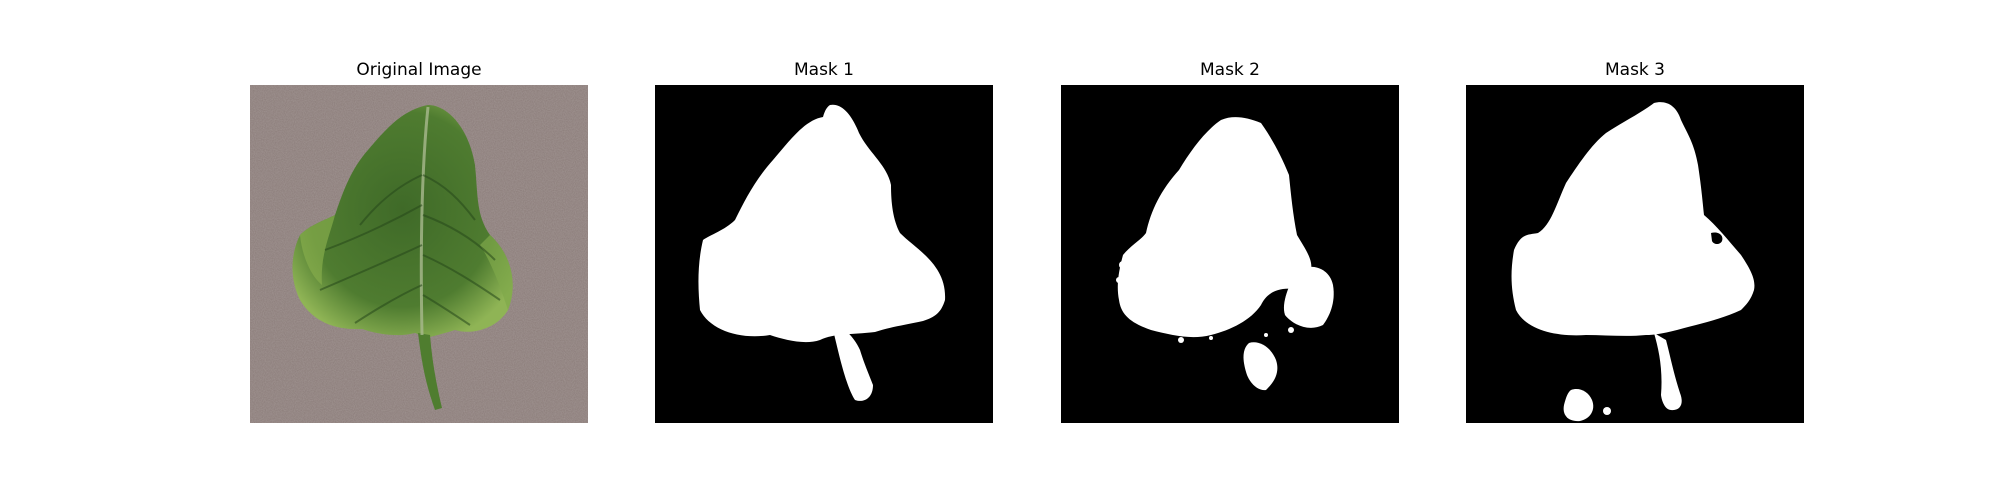  I want to click on panel-title: Original Image, so click(419, 70).